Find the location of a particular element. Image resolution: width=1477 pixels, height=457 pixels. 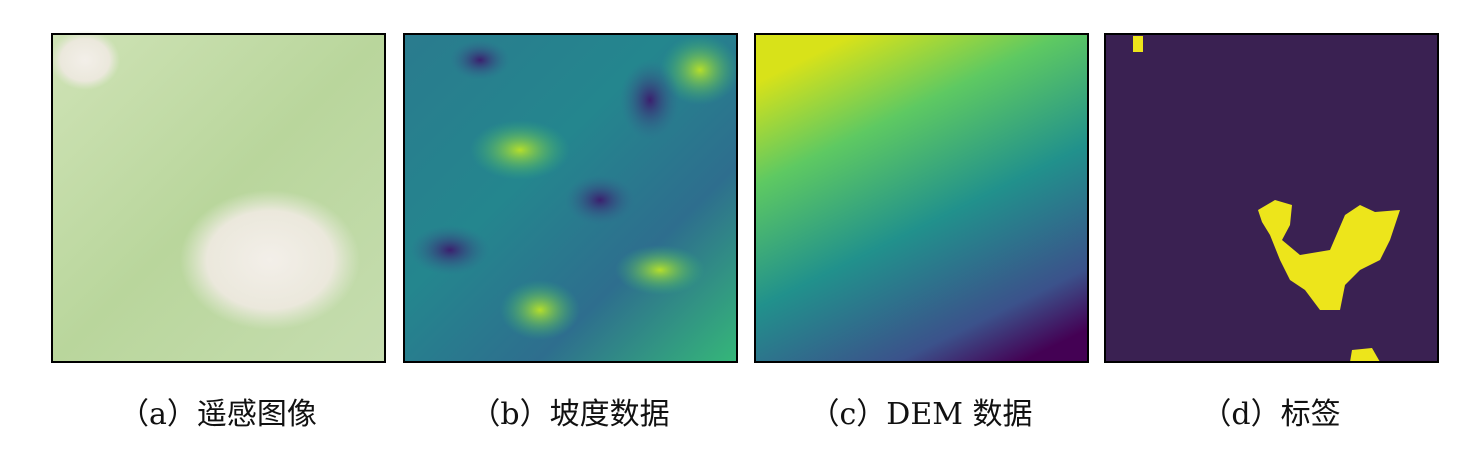

caption: （a）遥感图像 is located at coordinates (218, 414).